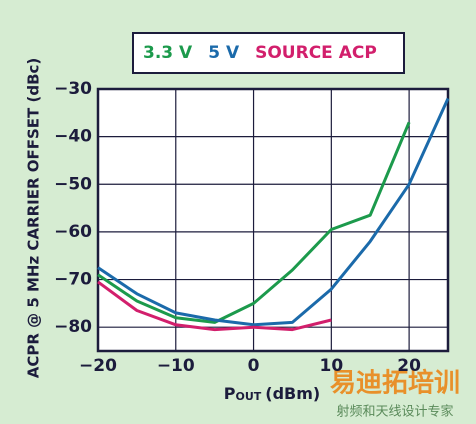 This screenshot has height=424, width=476. Describe the element at coordinates (73, 232) in the screenshot. I see `y-tick-label: −60` at that location.